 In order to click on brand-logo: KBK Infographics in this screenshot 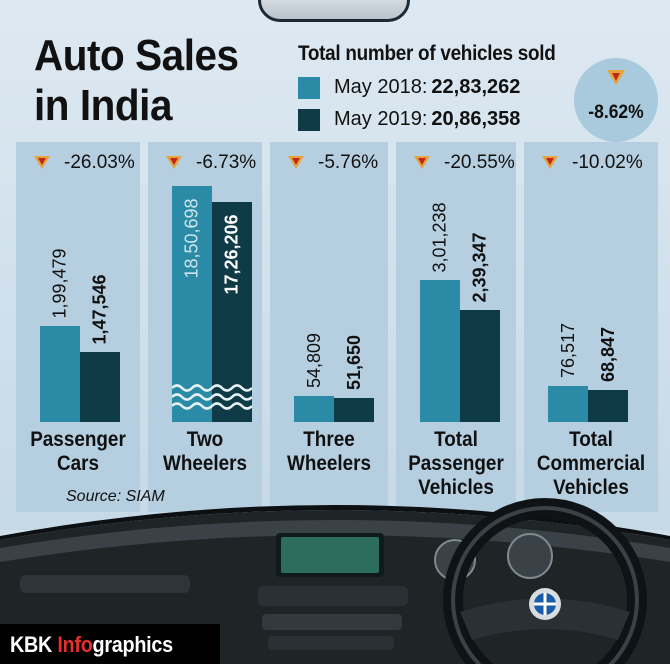, I will do `click(91, 645)`.